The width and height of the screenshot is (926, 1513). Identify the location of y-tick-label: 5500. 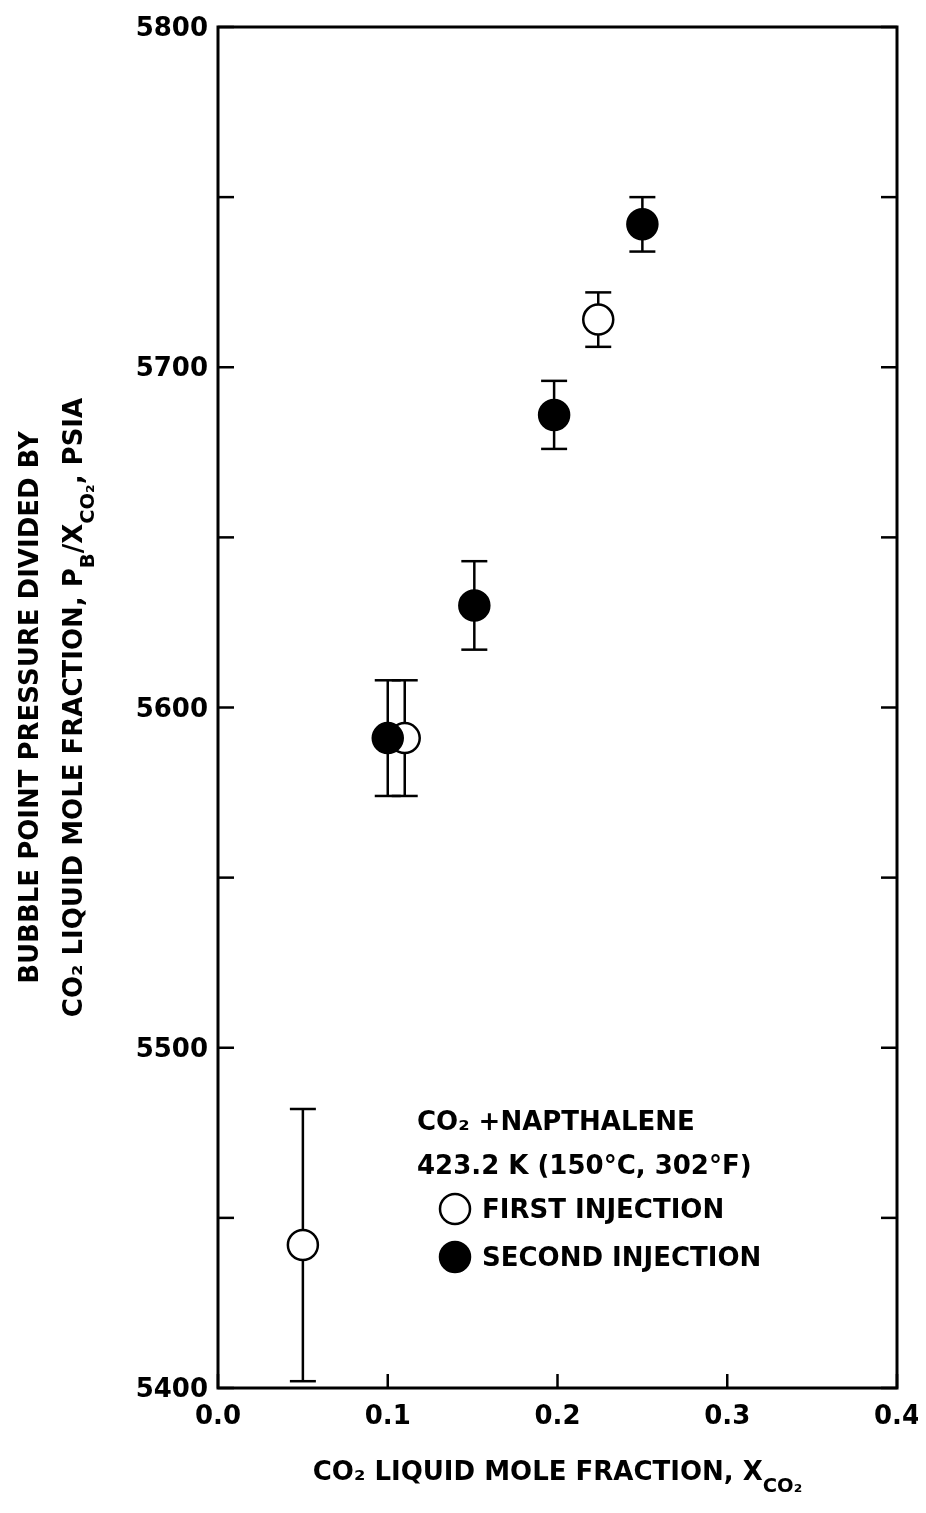
(171, 1047).